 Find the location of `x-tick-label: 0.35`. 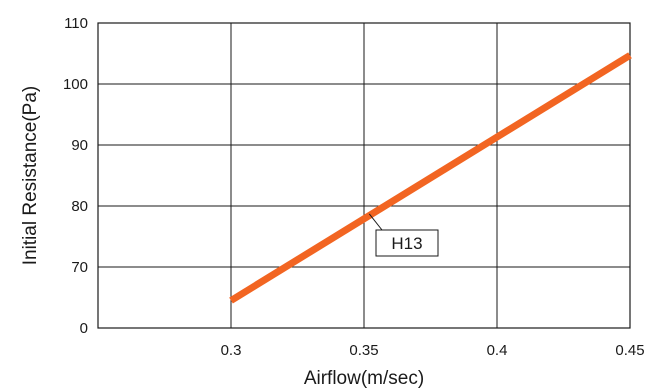

x-tick-label: 0.35 is located at coordinates (363, 350).